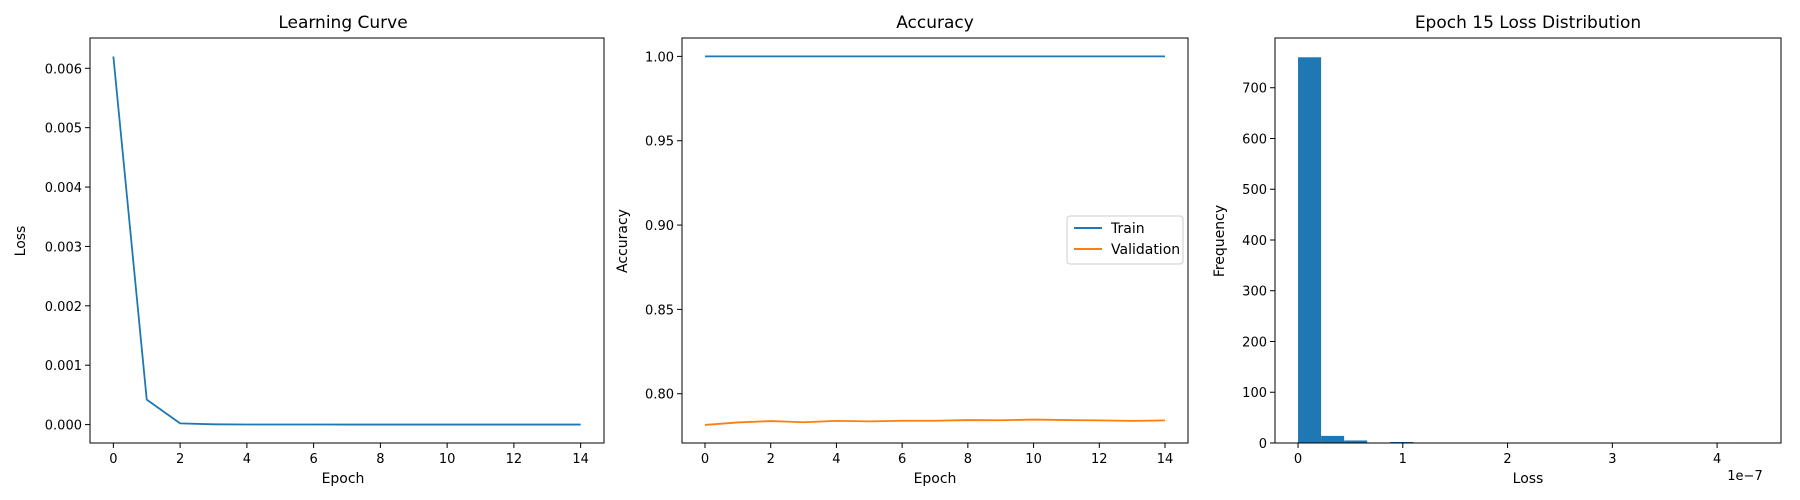 Image resolution: width=1800 pixels, height=500 pixels. What do you see at coordinates (1263, 444) in the screenshot?
I see `histogram-y-tick-label: 0` at bounding box center [1263, 444].